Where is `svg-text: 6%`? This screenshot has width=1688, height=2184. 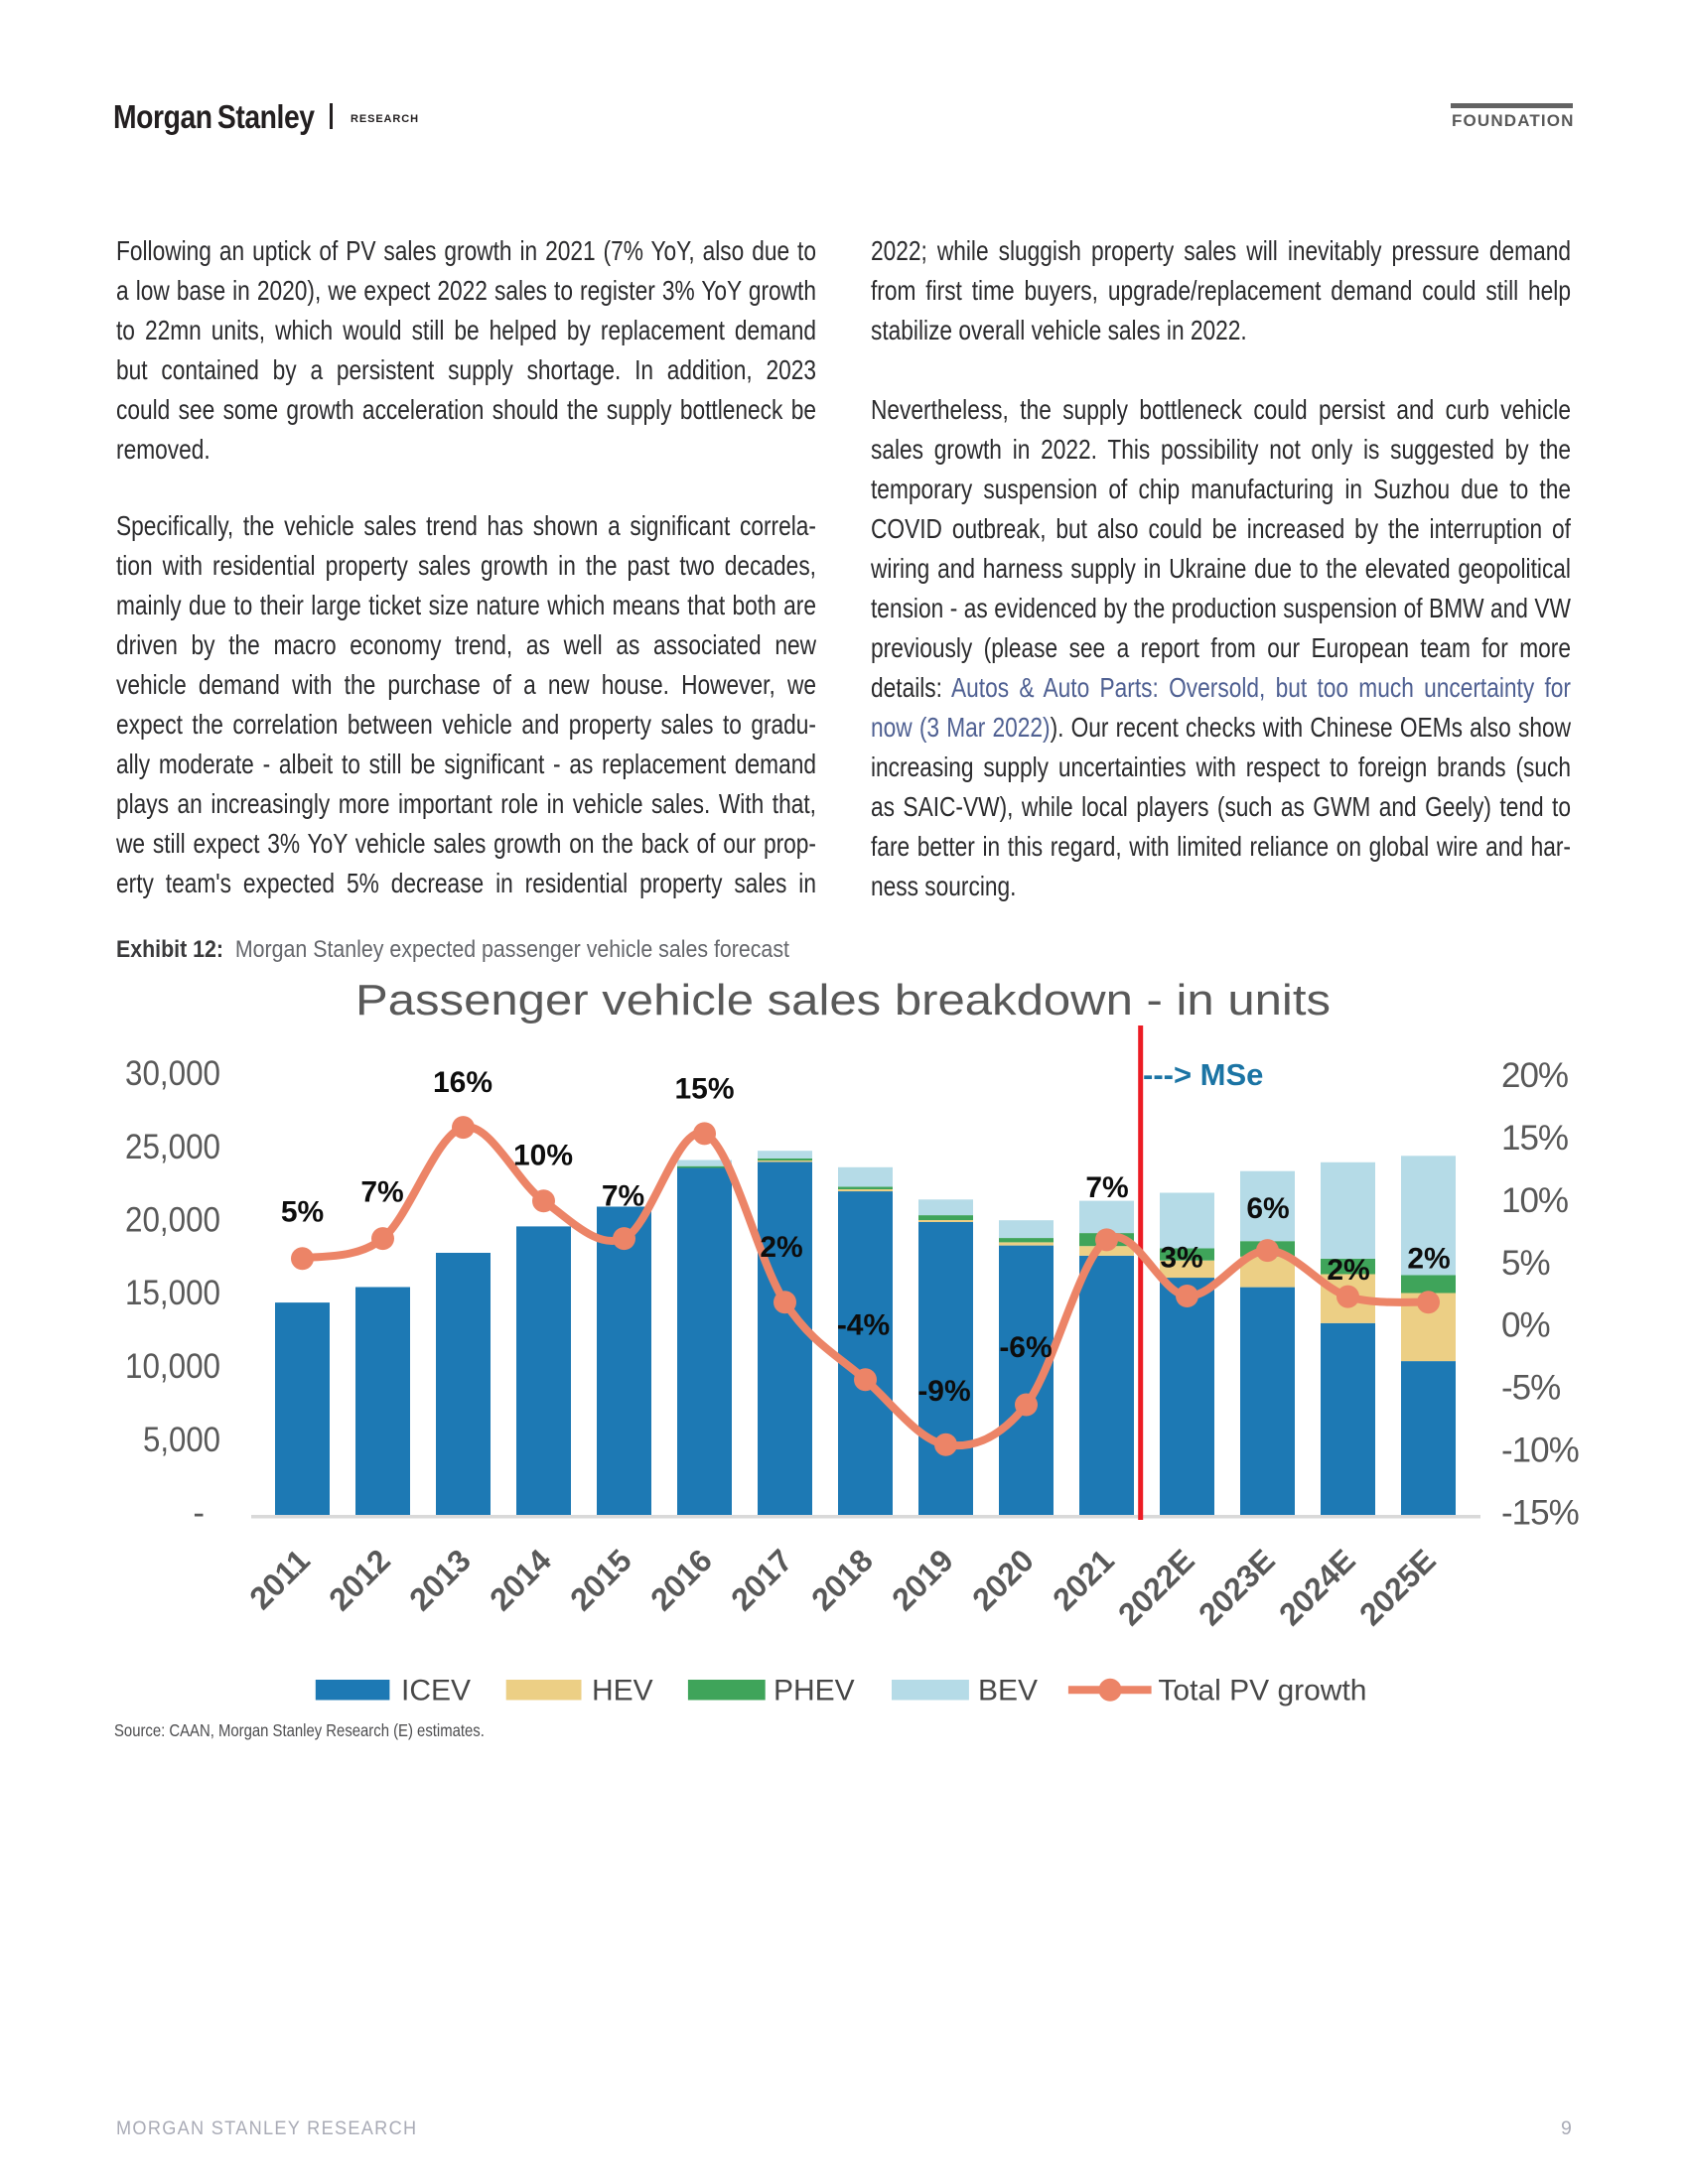
svg-text: 6% is located at coordinates (1267, 1208).